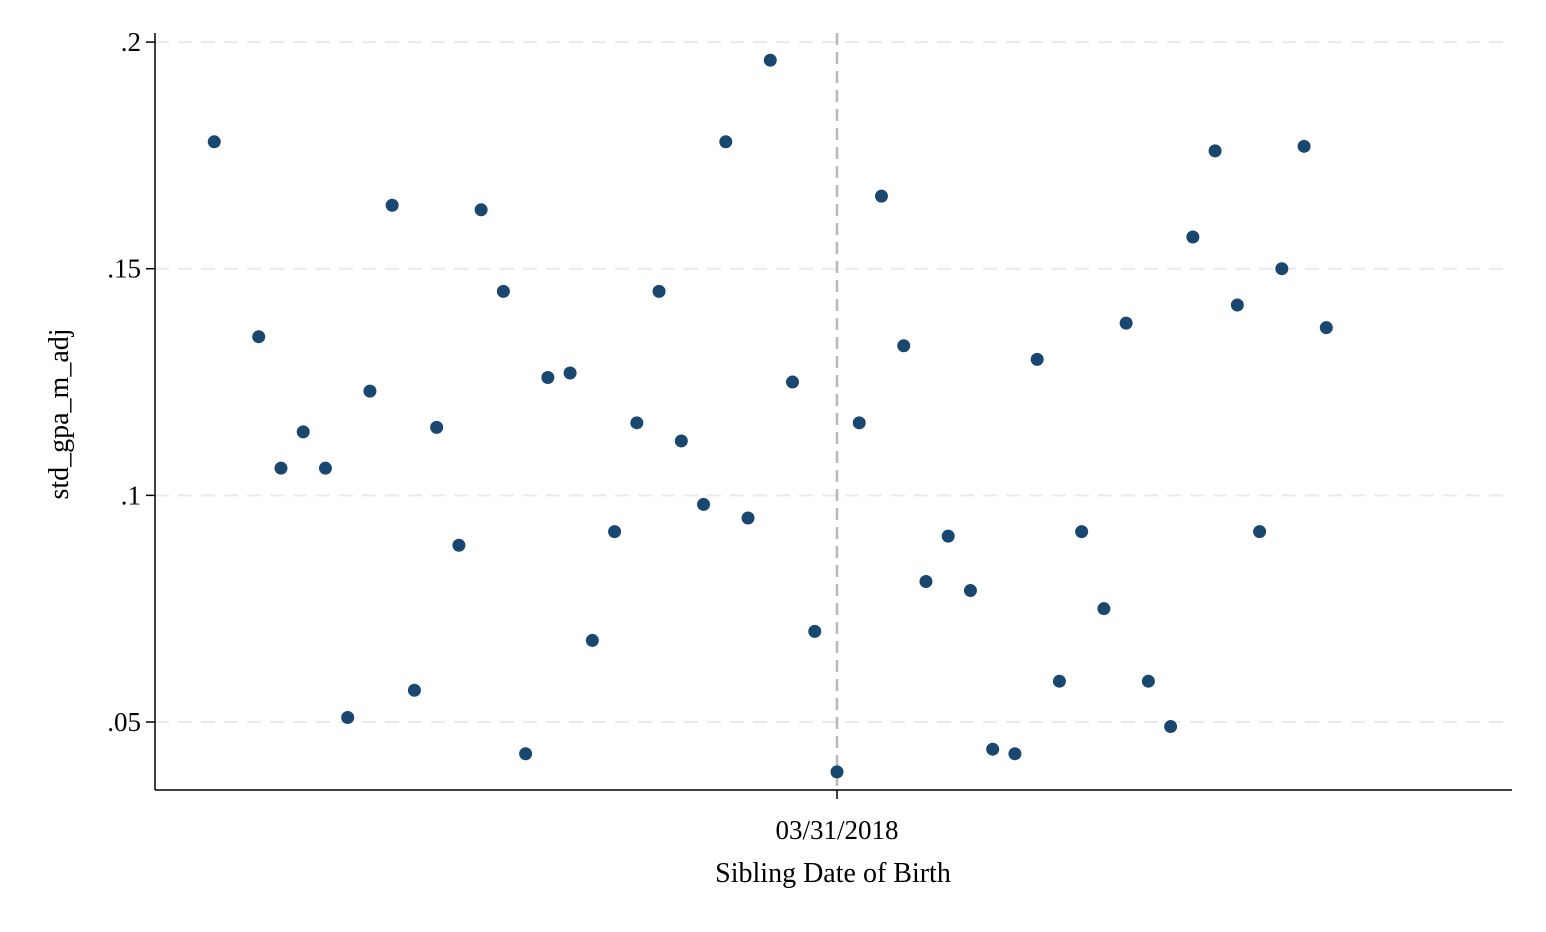 This screenshot has height=932, width=1546. What do you see at coordinates (833, 873) in the screenshot?
I see `x-axis-label: Sibling Date of Birth` at bounding box center [833, 873].